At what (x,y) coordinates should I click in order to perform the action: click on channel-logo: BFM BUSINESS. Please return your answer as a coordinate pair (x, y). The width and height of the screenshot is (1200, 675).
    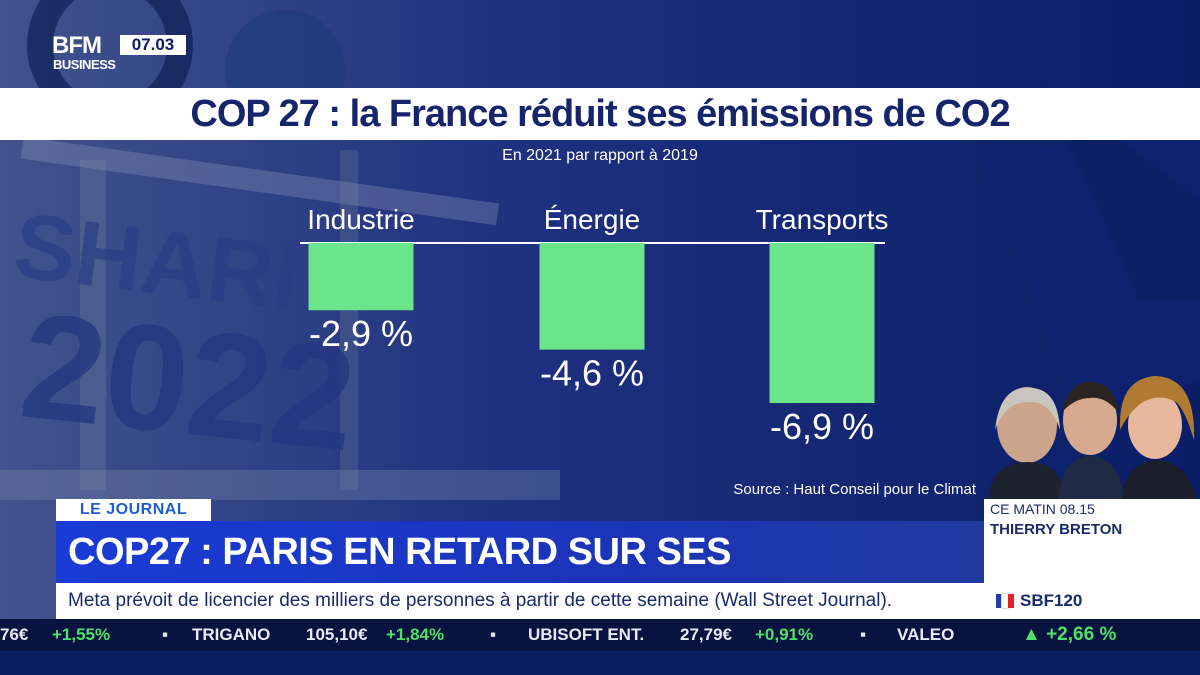
    Looking at the image, I should click on (86, 56).